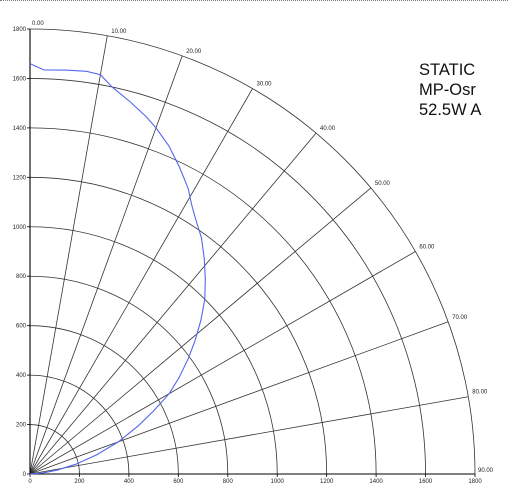  Describe the element at coordinates (21, 252) in the screenshot. I see `left-radial-tick-labels: 0 200 400 600 800 1000 1200 1400 1600 1800` at that location.